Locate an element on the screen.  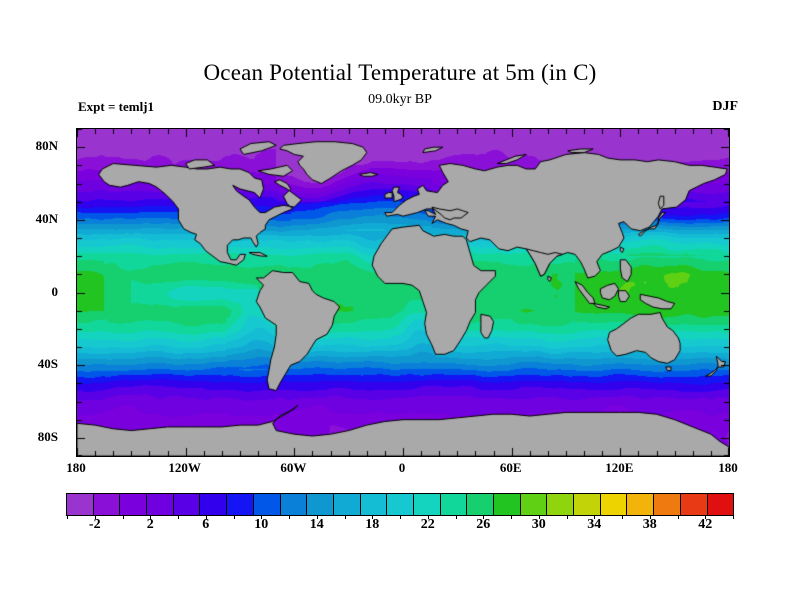
colorbar: -2 2 6 10 14 18 22 26 30 34 38 42 is located at coordinates (400, 515).